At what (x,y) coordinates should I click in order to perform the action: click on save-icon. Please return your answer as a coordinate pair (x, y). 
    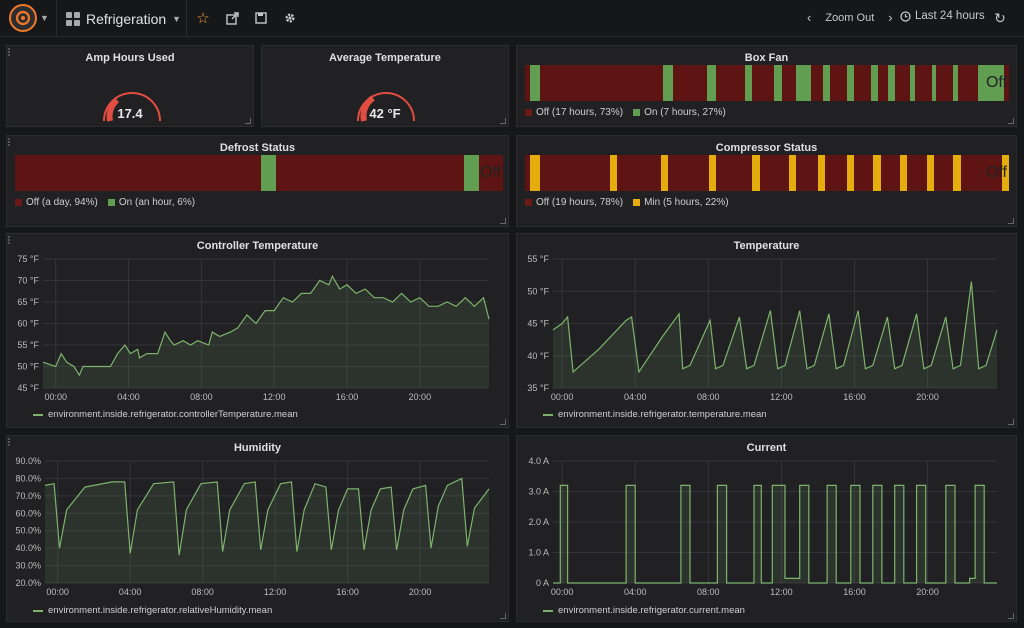
    Looking at the image, I should click on (261, 18).